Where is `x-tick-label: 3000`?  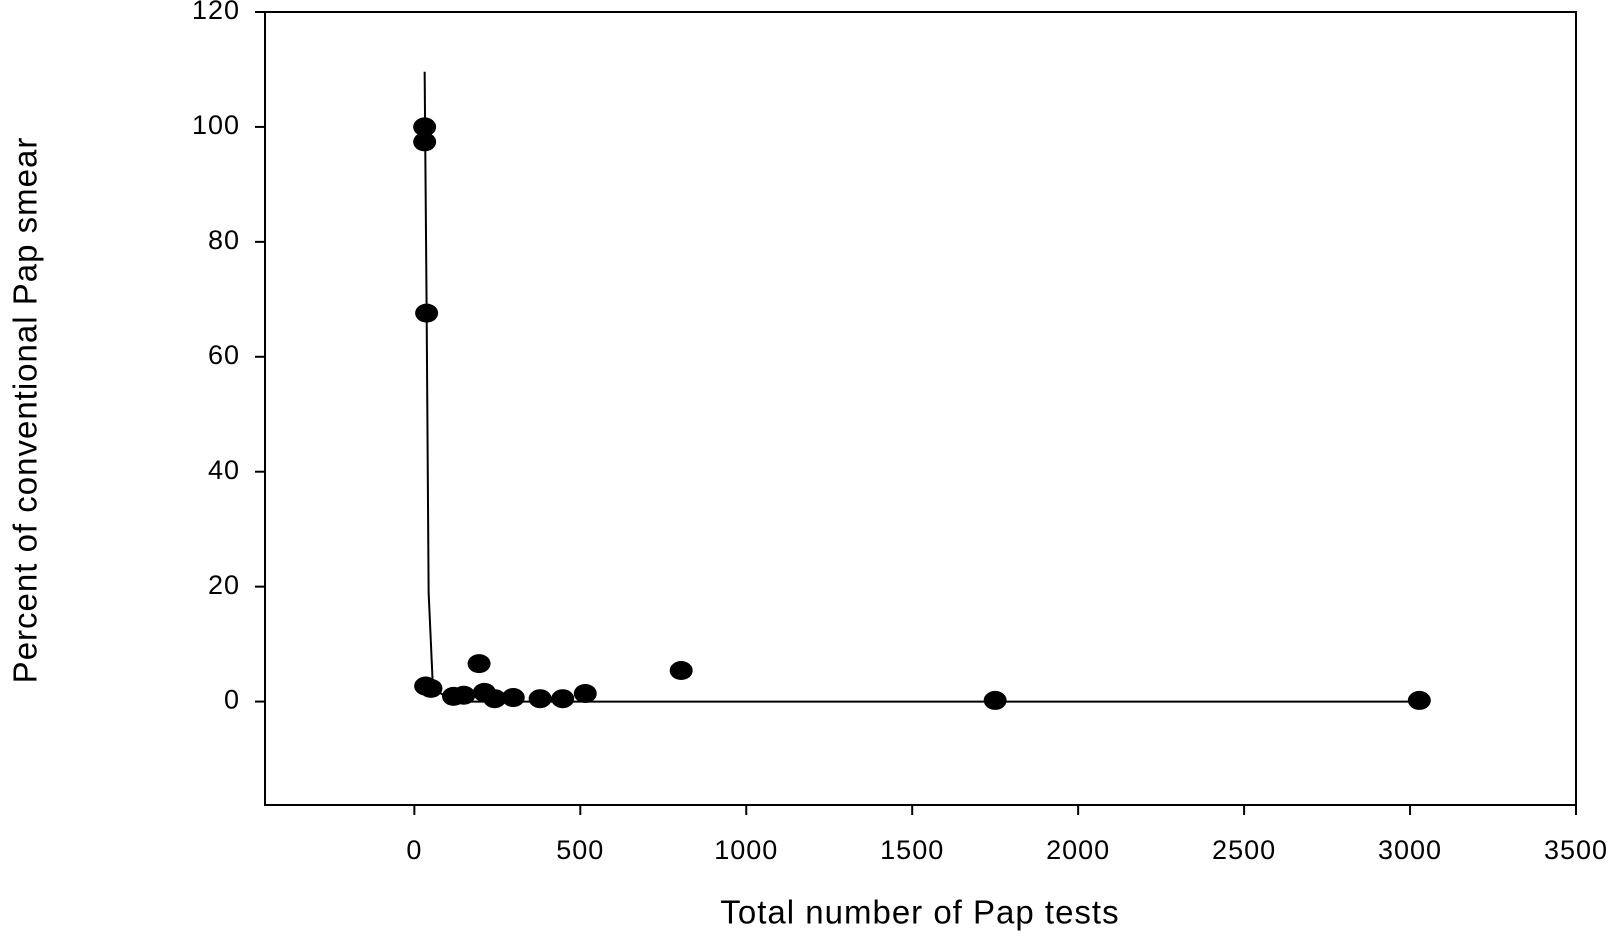
x-tick-label: 3000 is located at coordinates (1410, 850).